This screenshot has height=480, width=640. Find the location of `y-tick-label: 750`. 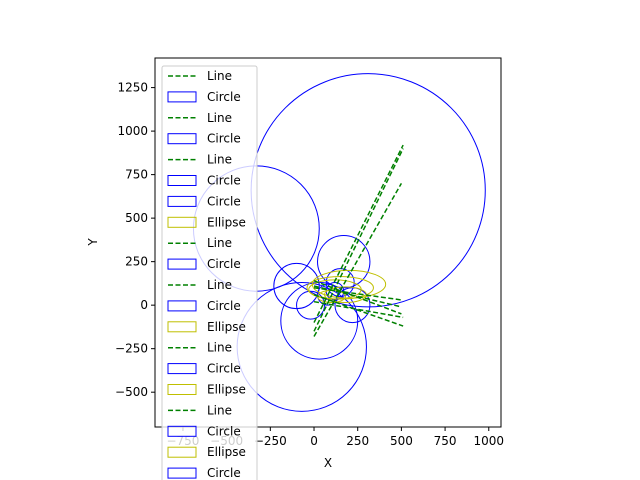

y-tick-label: 750 is located at coordinates (136, 175).